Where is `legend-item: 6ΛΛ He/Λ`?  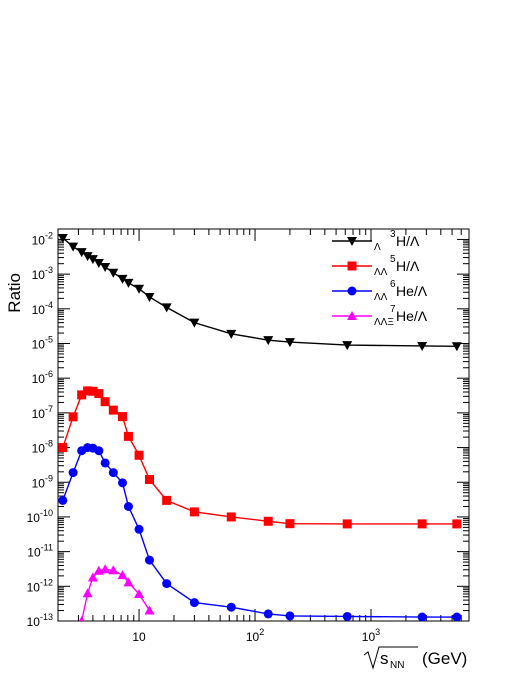
legend-item: 6ΛΛ He/Λ is located at coordinates (380, 291).